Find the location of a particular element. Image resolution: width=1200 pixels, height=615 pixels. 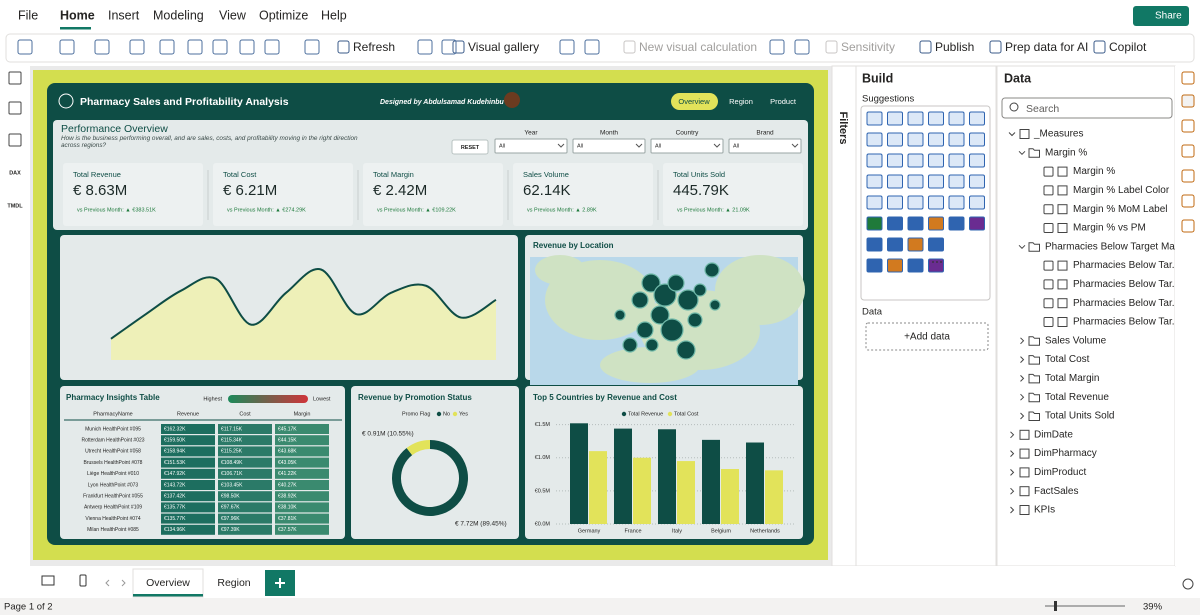

zoom-thumb is located at coordinates (1055, 606).